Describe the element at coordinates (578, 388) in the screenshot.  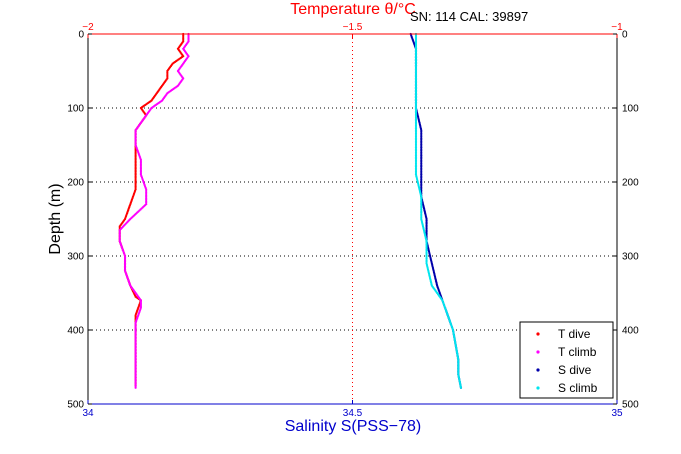
I see `legend-label: S climb` at that location.